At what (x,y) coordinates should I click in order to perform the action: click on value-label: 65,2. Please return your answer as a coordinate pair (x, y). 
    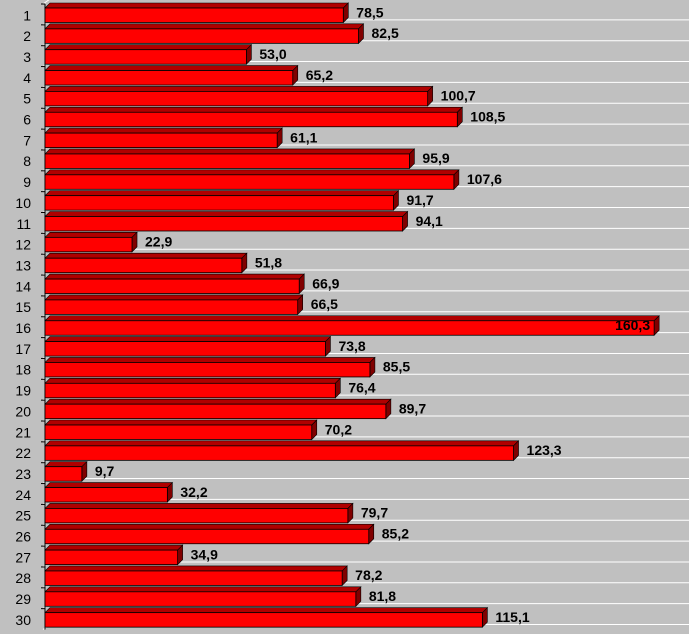
    Looking at the image, I should click on (319, 75).